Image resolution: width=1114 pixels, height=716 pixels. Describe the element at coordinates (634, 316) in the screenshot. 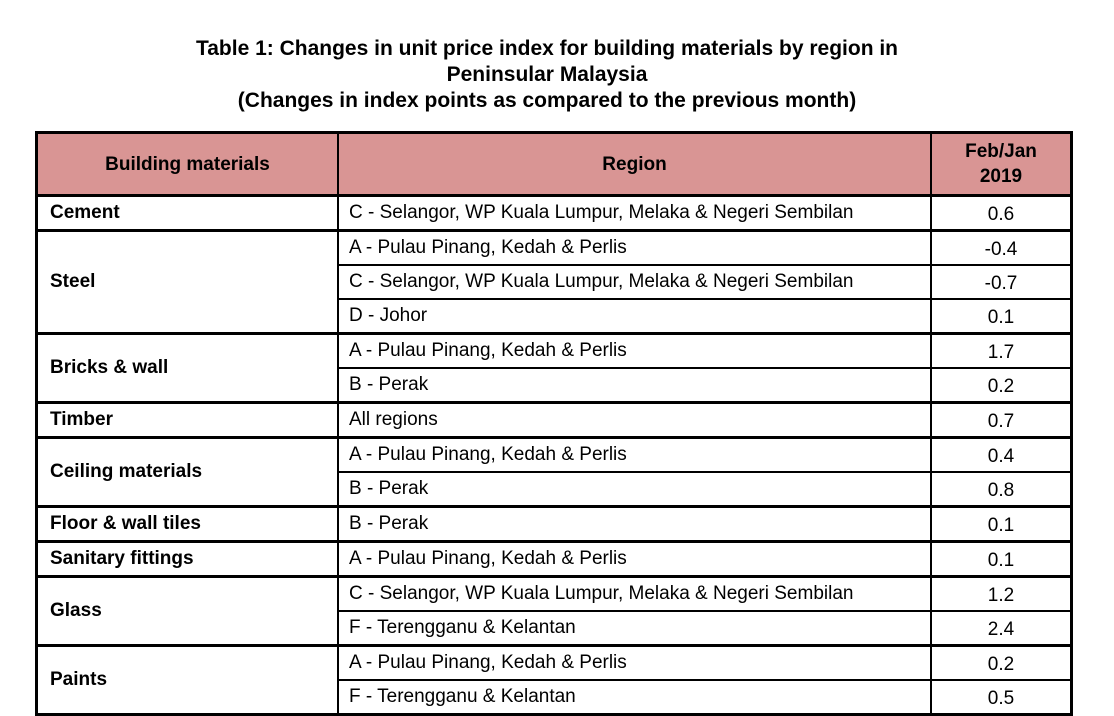

I see `region-cell: D - Johor` at that location.